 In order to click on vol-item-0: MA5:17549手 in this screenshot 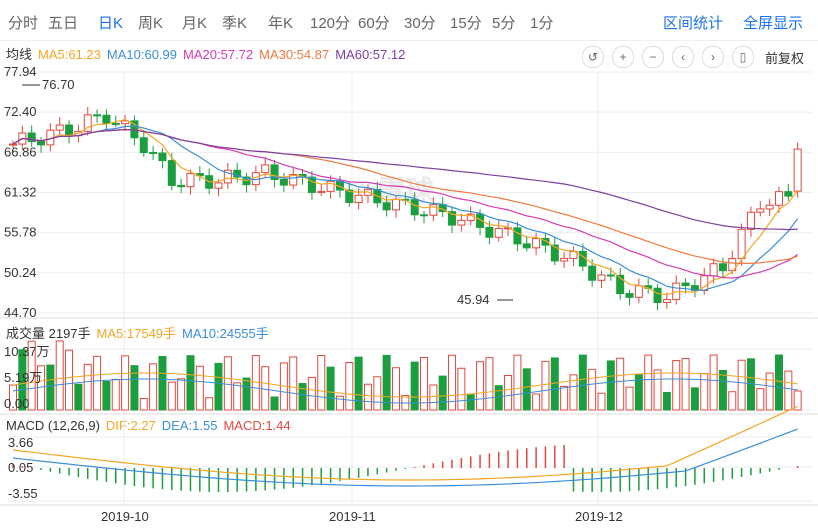, I will do `click(136, 333)`.